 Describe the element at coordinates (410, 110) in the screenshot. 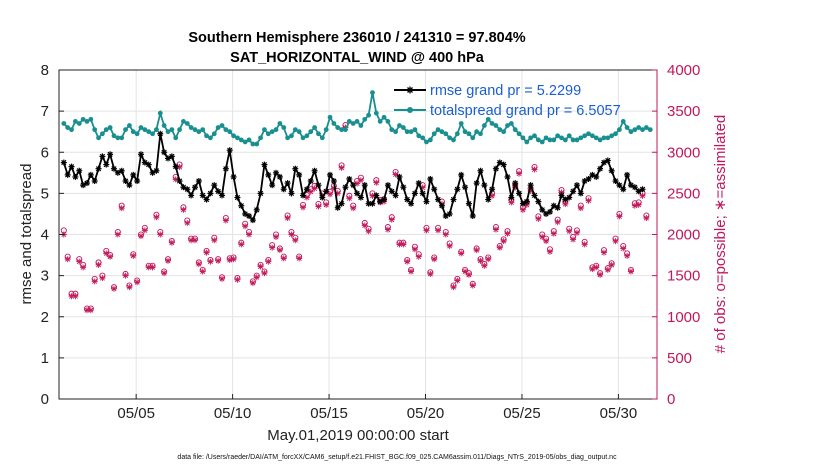

I see `legend-spread-marker` at that location.